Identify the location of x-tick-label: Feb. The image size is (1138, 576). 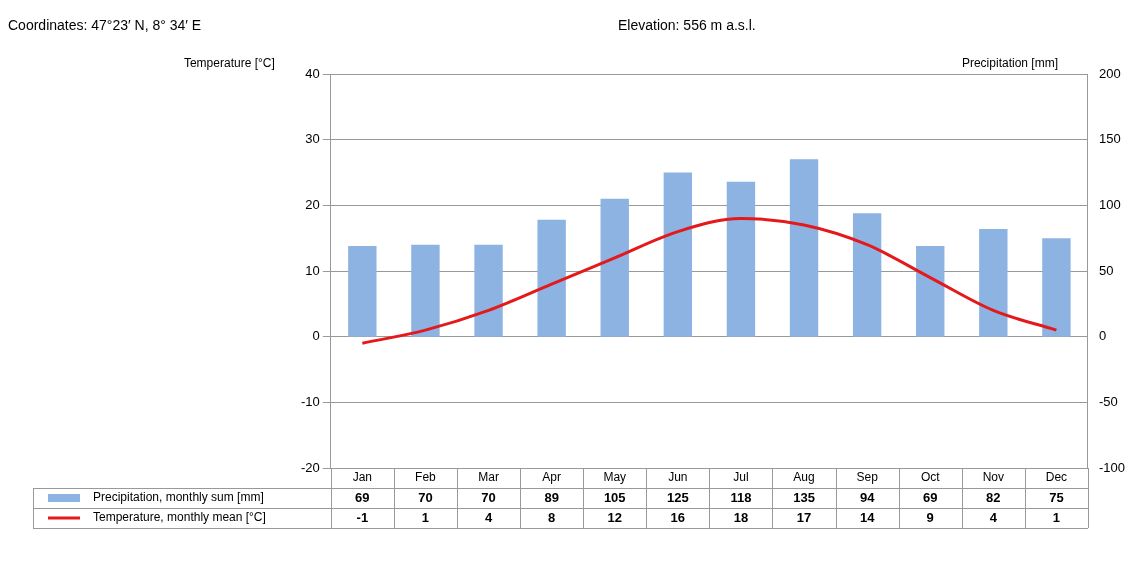
(426, 477).